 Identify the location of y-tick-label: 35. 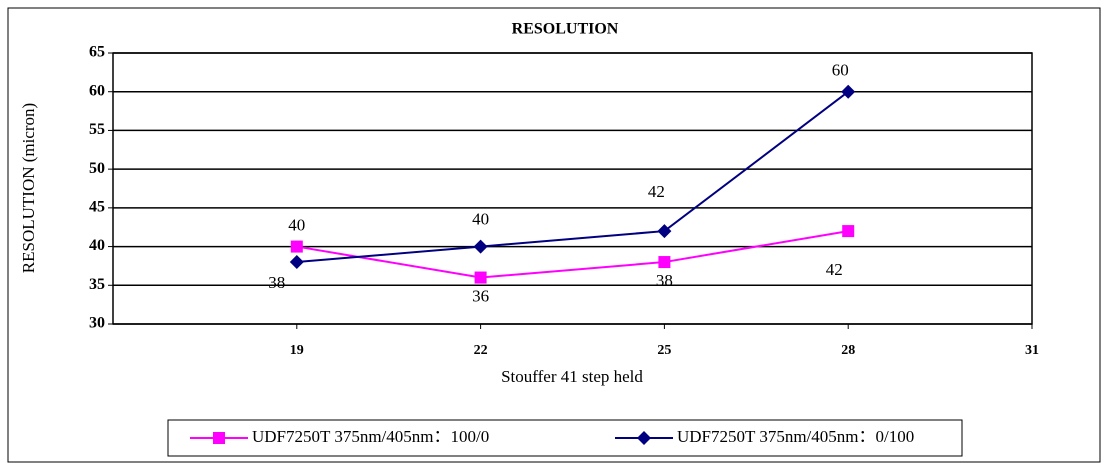
(97, 284).